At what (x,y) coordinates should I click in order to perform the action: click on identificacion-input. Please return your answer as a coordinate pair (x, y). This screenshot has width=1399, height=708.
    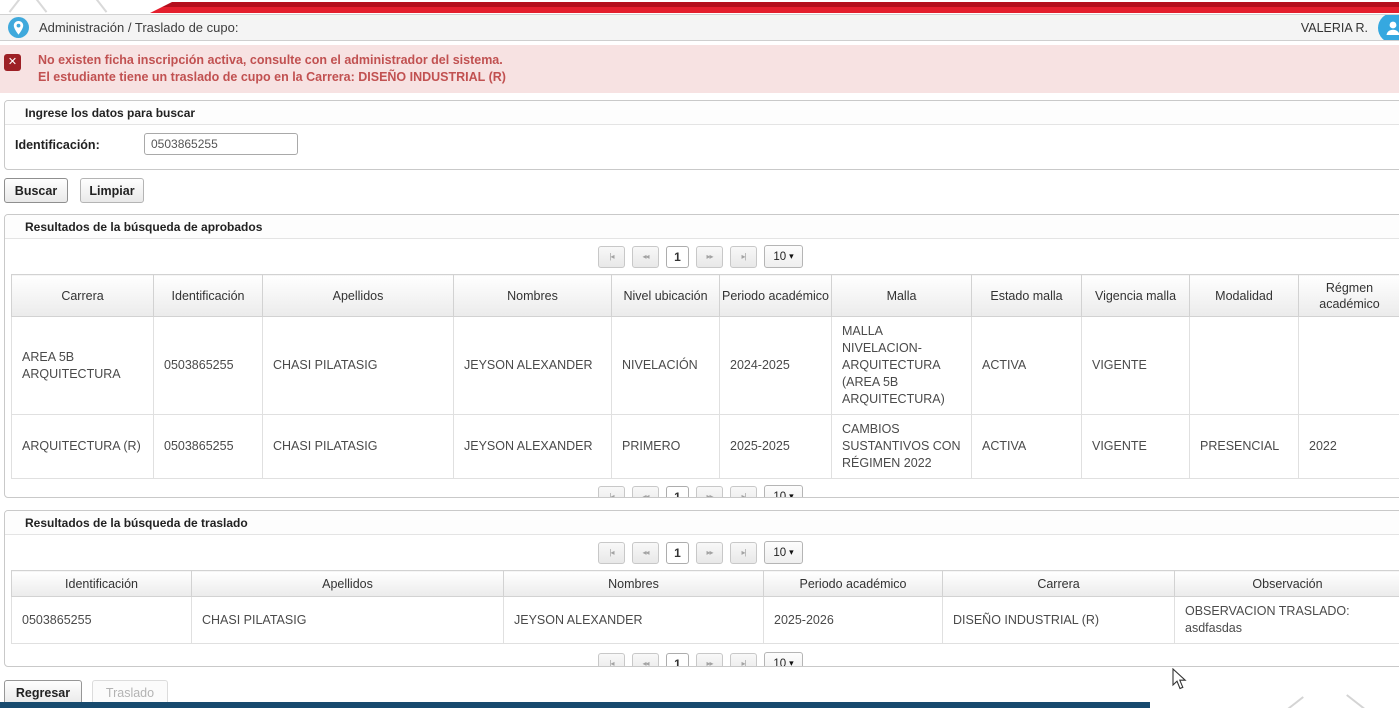
    Looking at the image, I should click on (221, 144).